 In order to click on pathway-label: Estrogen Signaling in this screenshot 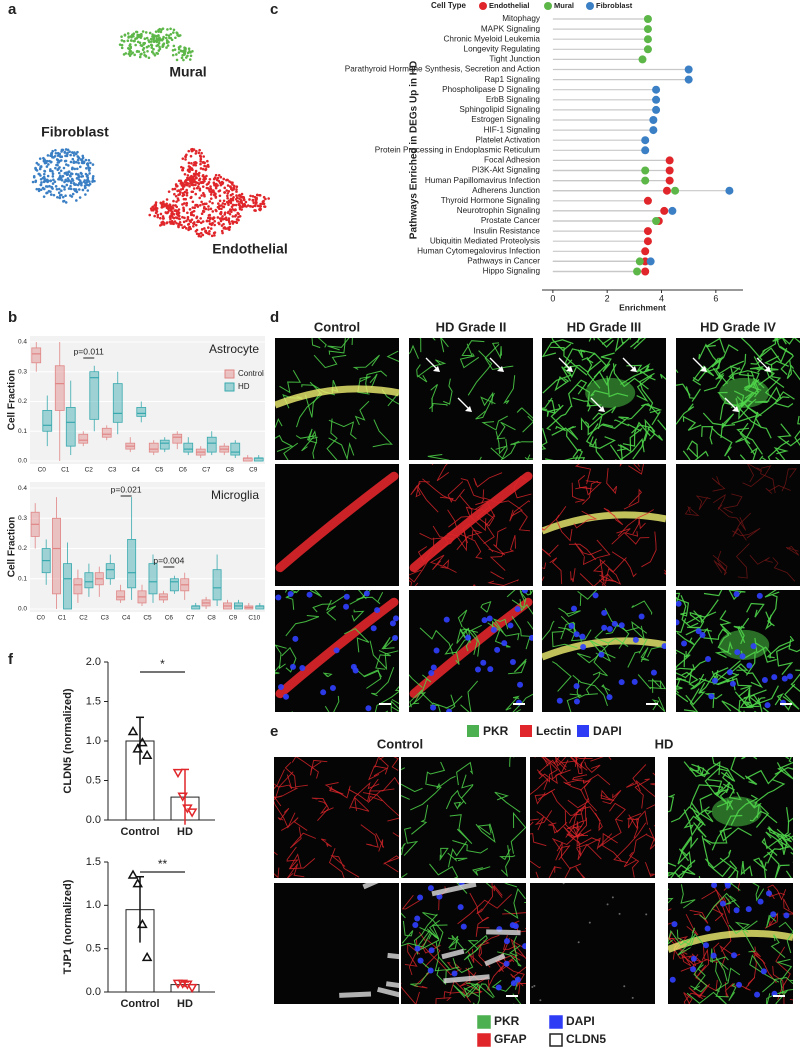, I will do `click(505, 119)`.